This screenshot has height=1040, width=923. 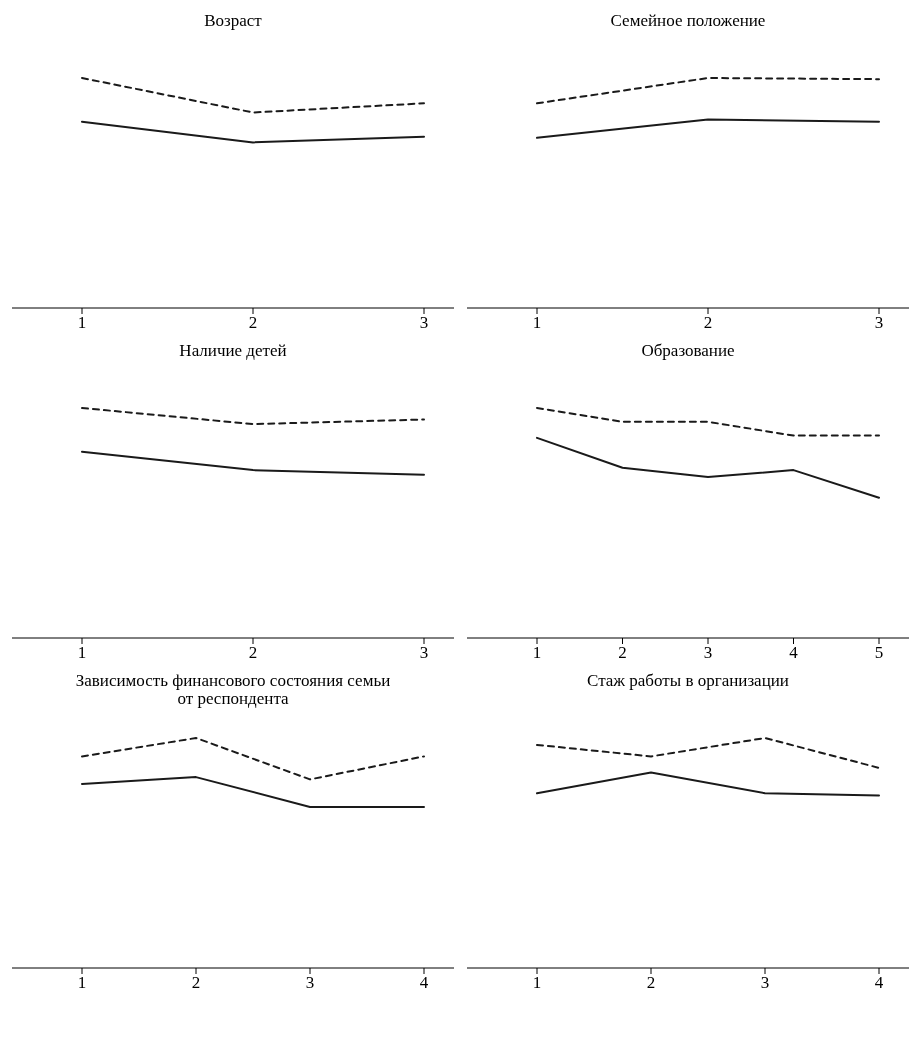 I want to click on chart-title: Образование, so click(x=688, y=351).